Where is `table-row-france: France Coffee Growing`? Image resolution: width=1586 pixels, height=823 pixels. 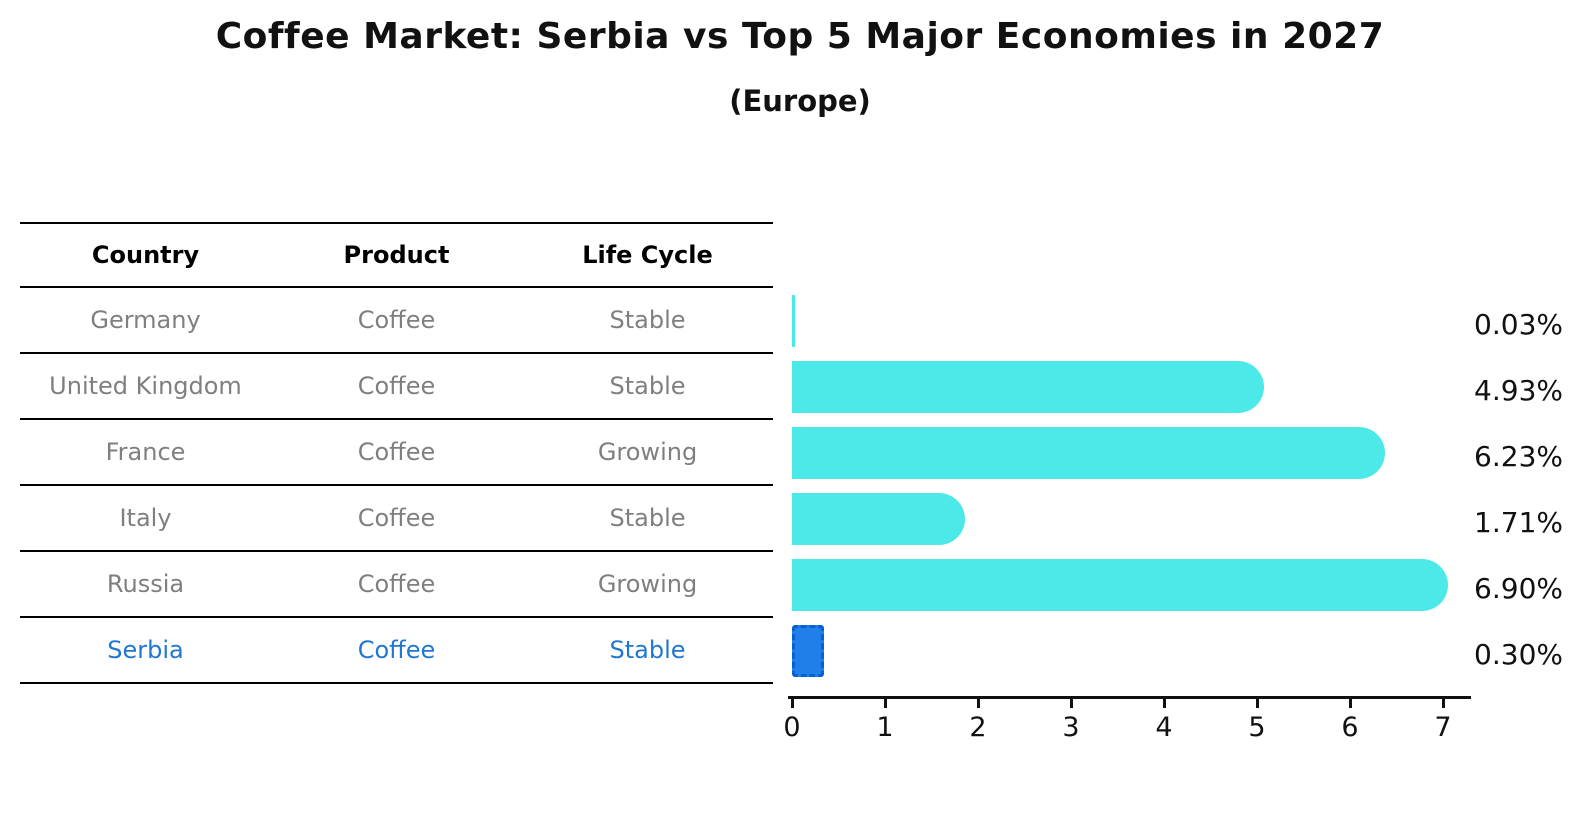
table-row-france: France Coffee Growing is located at coordinates (396, 453).